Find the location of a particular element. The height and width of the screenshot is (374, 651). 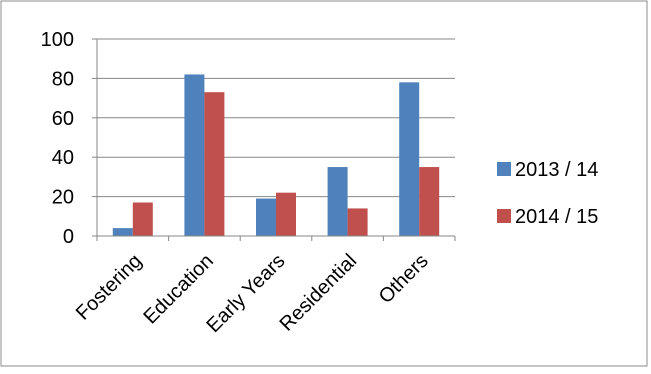

y-tick-label: 100 is located at coordinates (57, 40).